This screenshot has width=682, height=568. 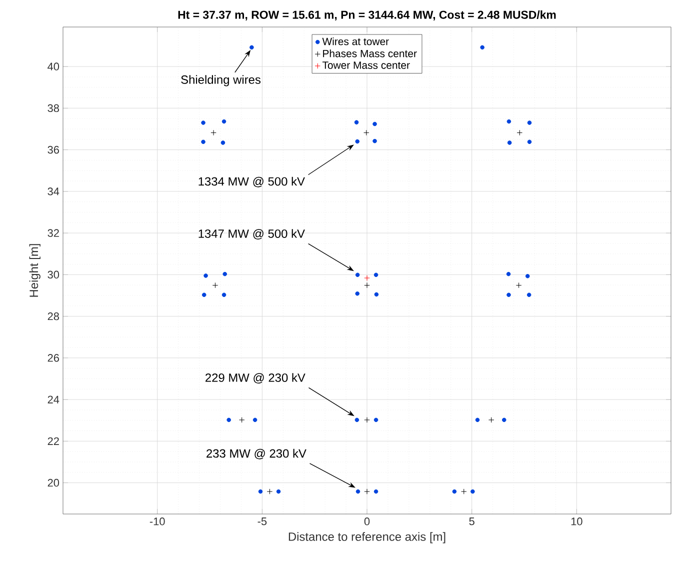 What do you see at coordinates (157, 522) in the screenshot?
I see `x-tick-label: -10` at bounding box center [157, 522].